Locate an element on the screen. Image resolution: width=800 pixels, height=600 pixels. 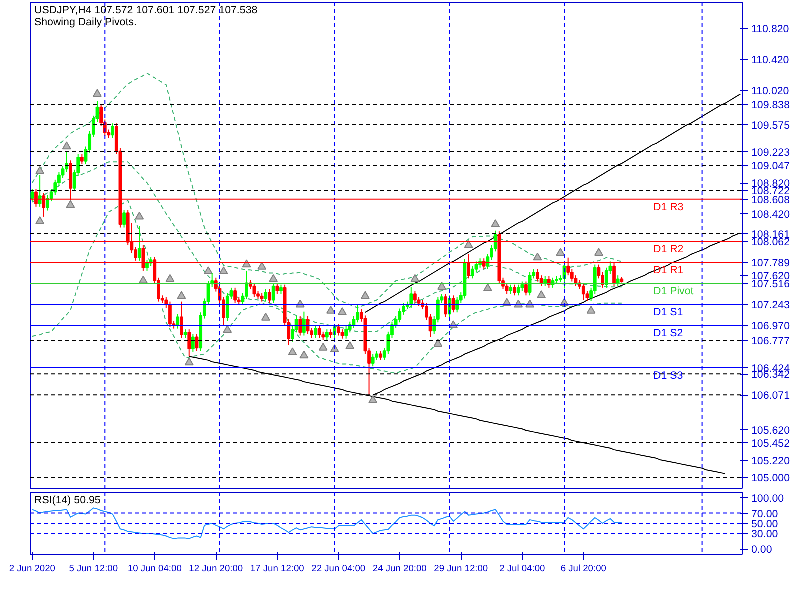
y-tick-label: 106.970 is located at coordinates (771, 326).